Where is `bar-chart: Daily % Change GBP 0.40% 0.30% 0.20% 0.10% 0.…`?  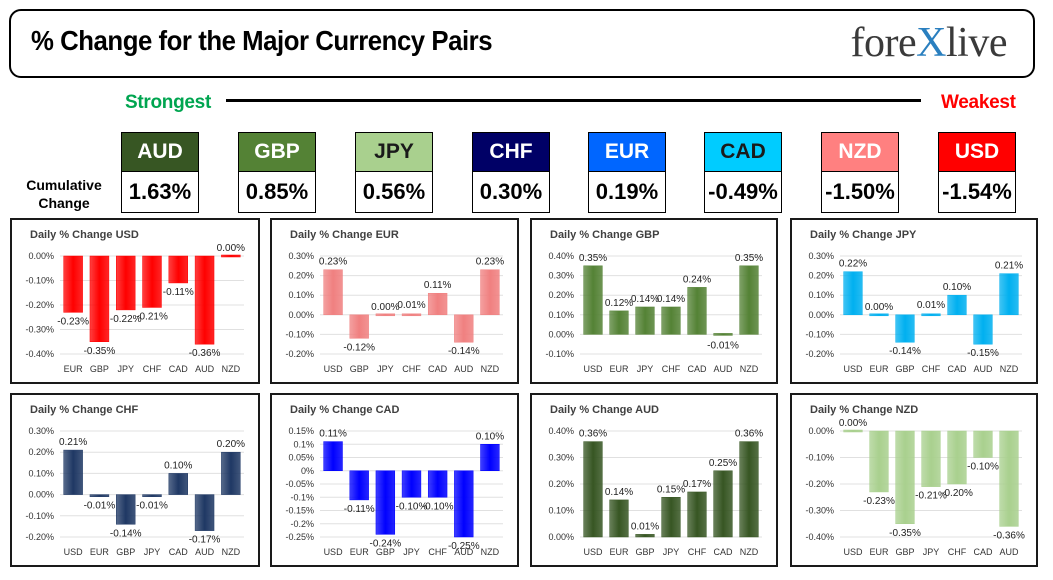 bar-chart: Daily % Change GBP 0.40% 0.30% 0.20% 0.10% 0.… is located at coordinates (654, 301).